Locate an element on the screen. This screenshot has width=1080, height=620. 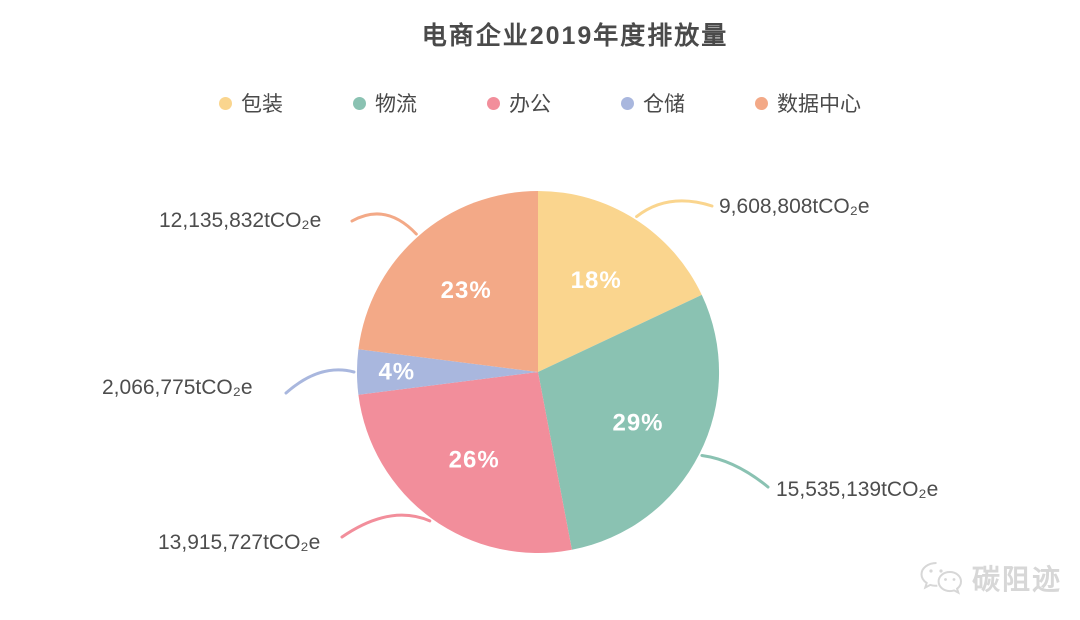
pie-slice-packaging is located at coordinates (620, 281).